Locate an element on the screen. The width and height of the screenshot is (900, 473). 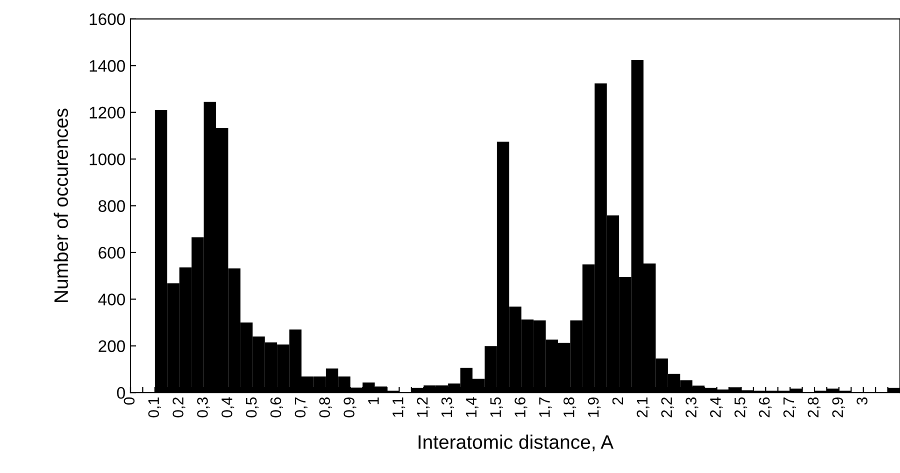
y-tick-label: 1400 is located at coordinates (107, 66).